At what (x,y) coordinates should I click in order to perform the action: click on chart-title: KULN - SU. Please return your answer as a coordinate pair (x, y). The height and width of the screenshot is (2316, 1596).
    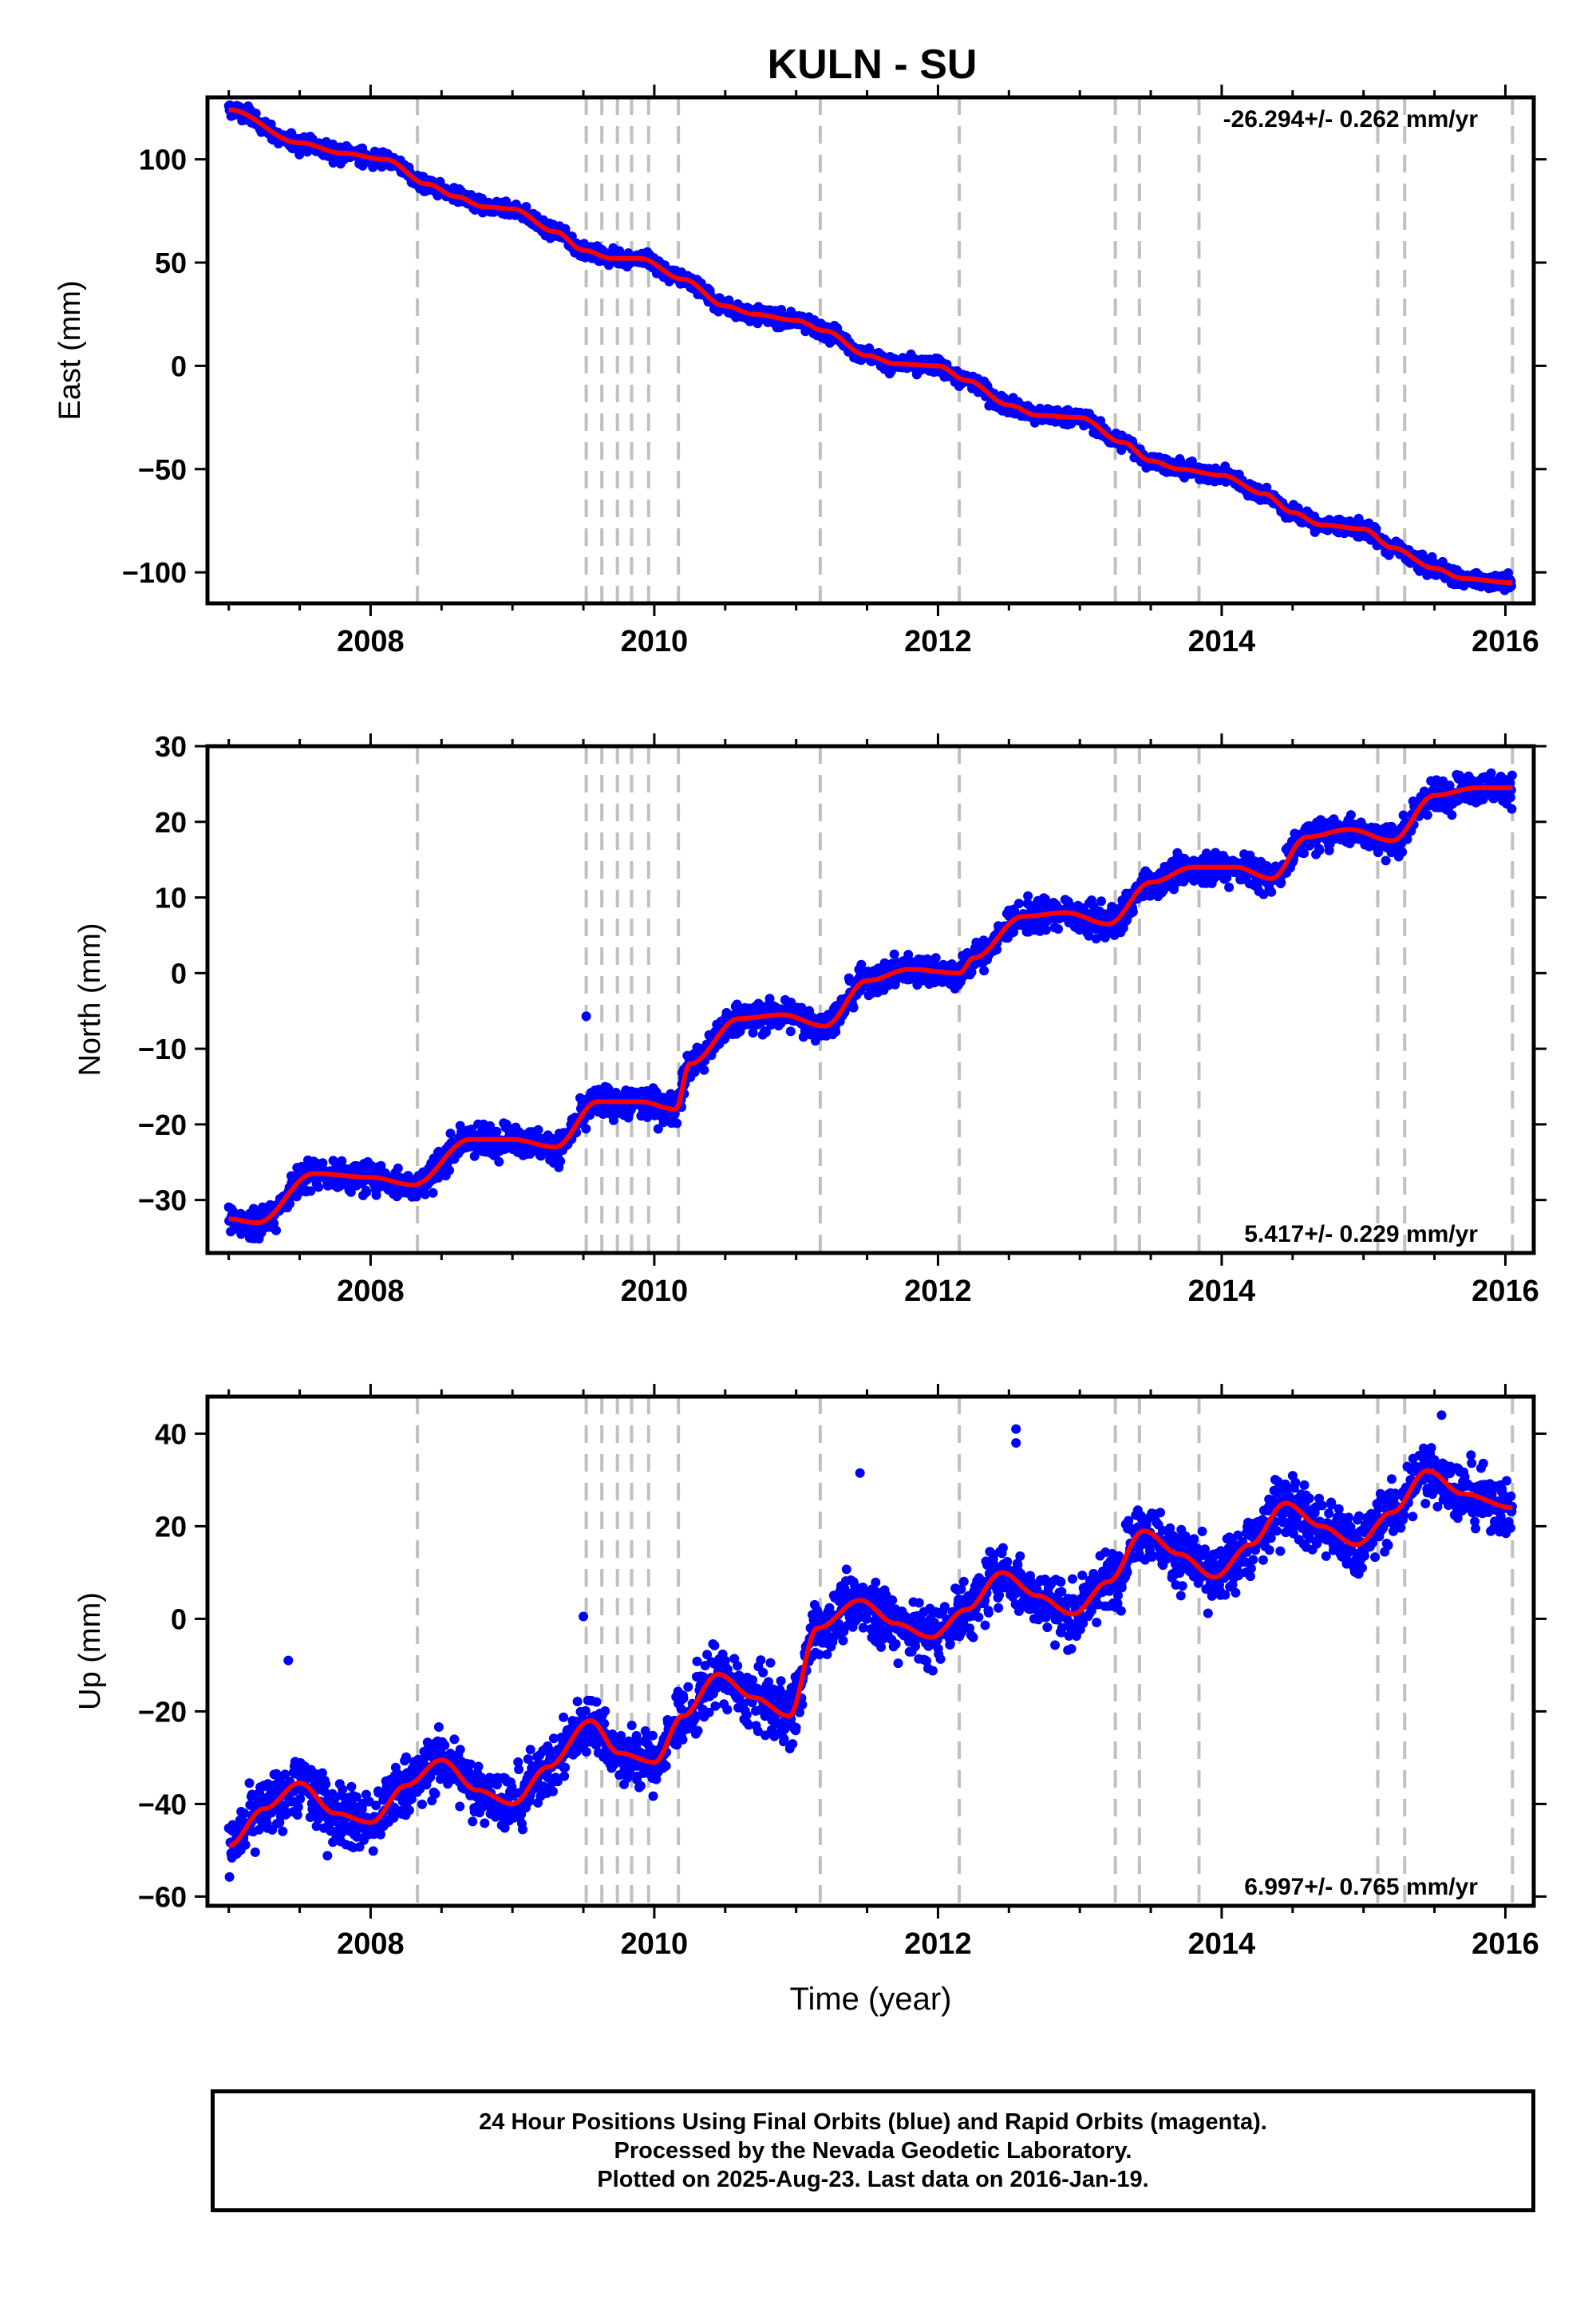
    Looking at the image, I should click on (873, 64).